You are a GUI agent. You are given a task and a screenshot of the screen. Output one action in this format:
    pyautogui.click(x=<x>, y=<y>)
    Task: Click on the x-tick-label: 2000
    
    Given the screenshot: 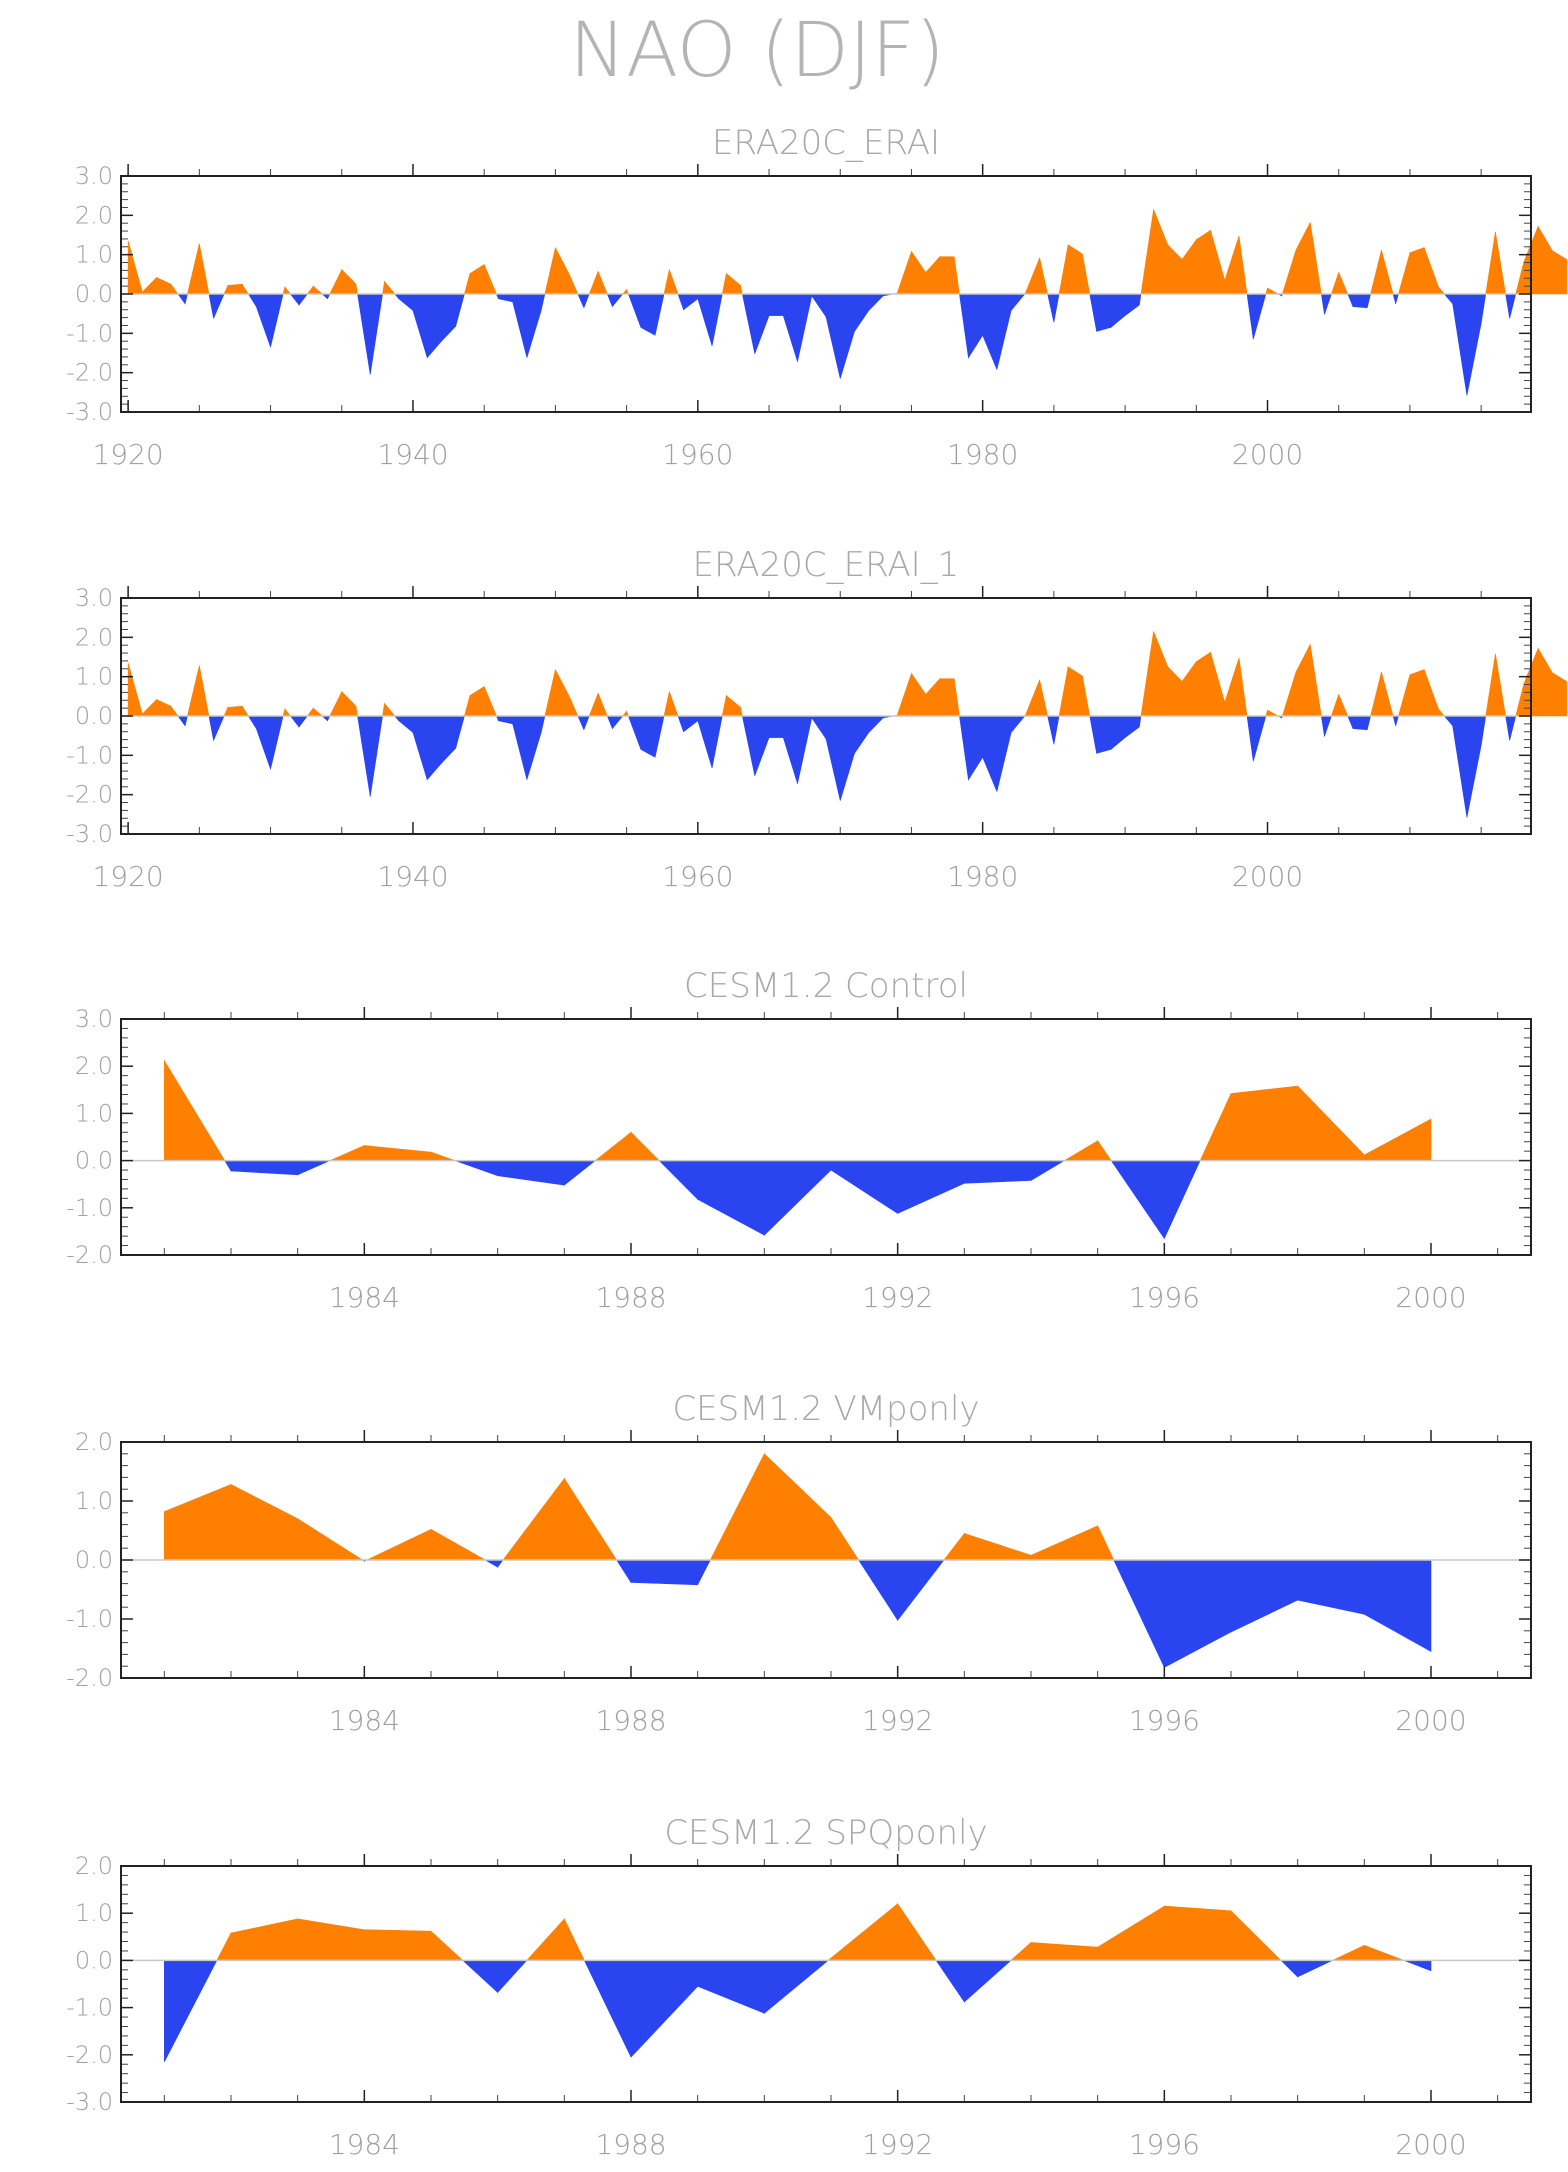 What is the action you would take?
    pyautogui.click(x=1267, y=876)
    